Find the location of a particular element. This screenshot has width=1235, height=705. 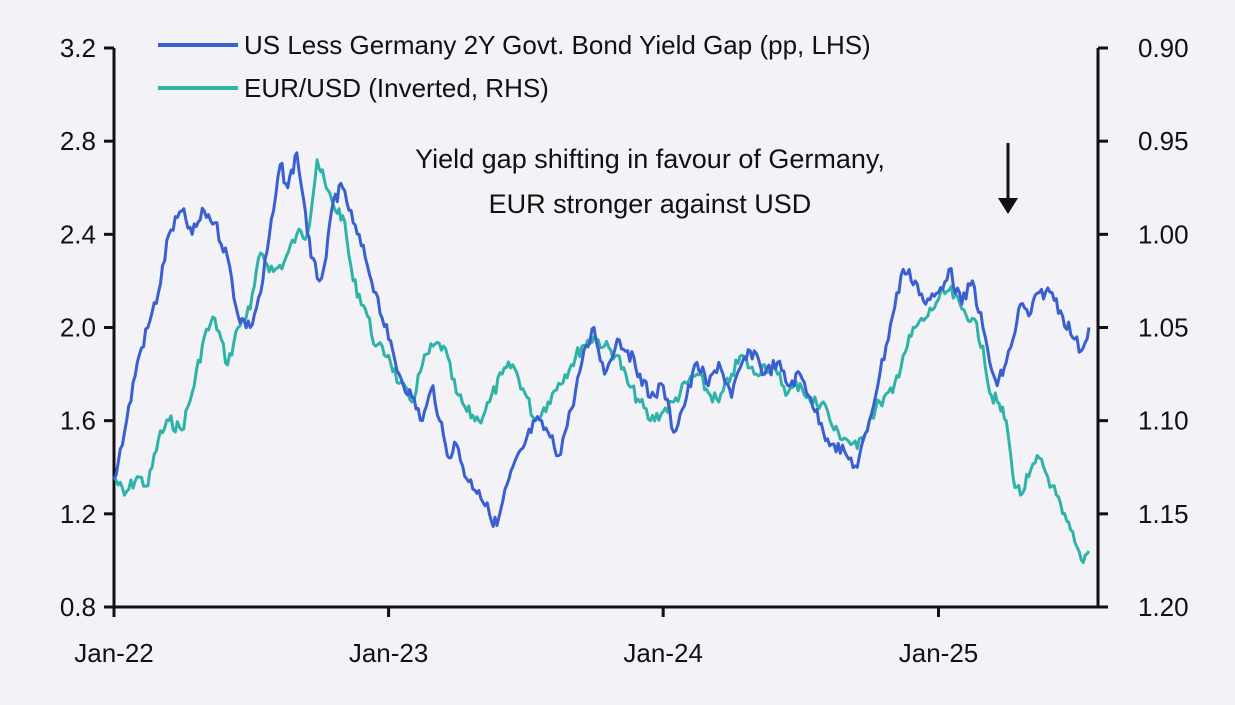

annotation-arrow-head is located at coordinates (1008, 206).